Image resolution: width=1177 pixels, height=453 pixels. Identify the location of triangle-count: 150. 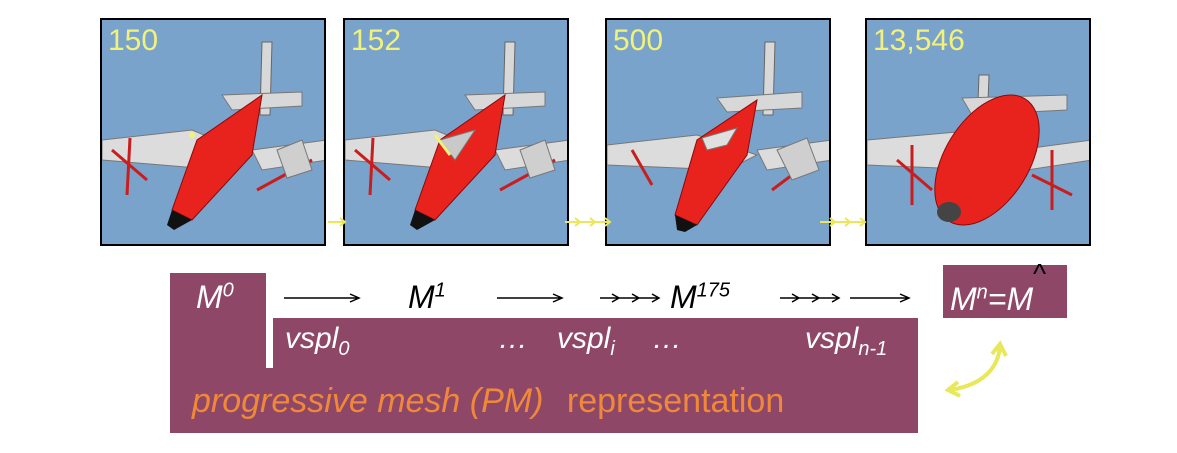
(133, 40).